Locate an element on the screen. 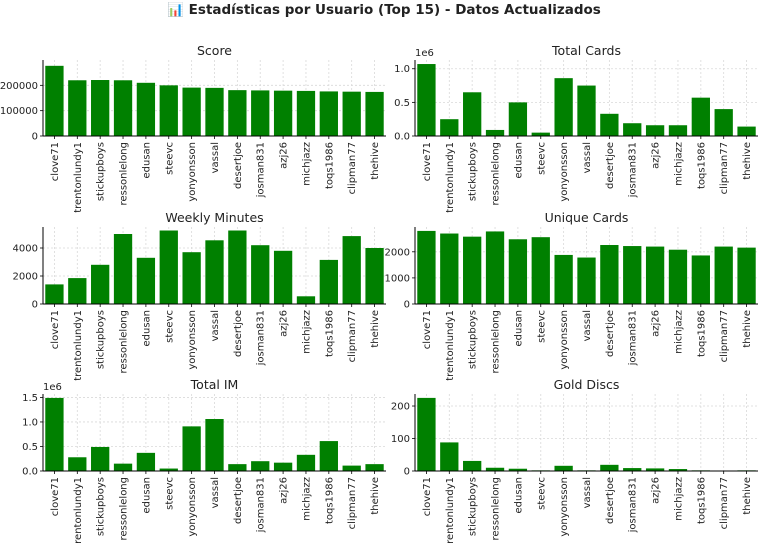  x-tick-label: azj26 is located at coordinates (656, 155).